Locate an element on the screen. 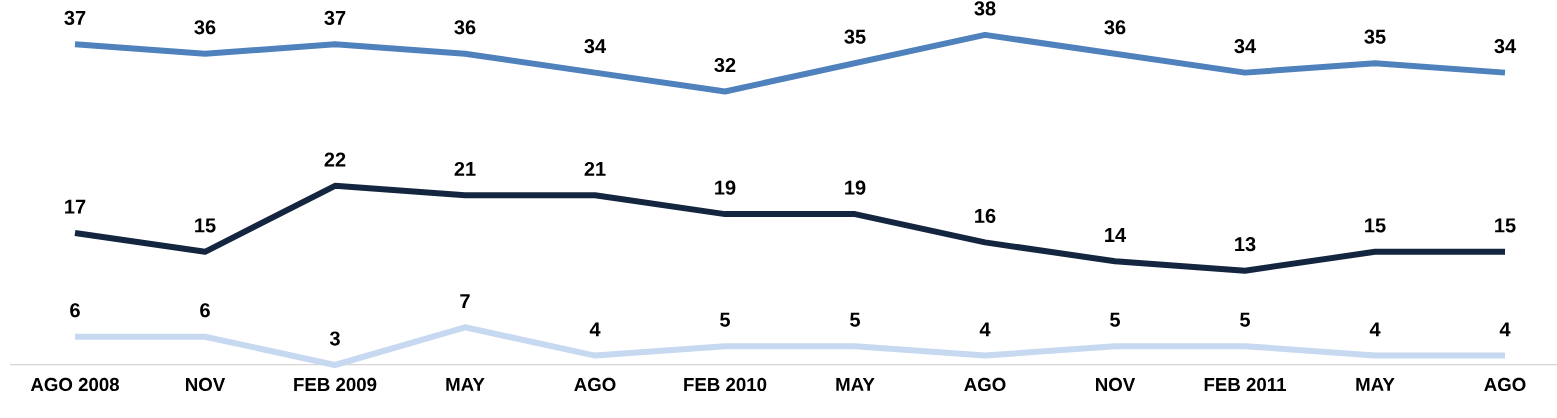  data-label: 17 is located at coordinates (75, 206).